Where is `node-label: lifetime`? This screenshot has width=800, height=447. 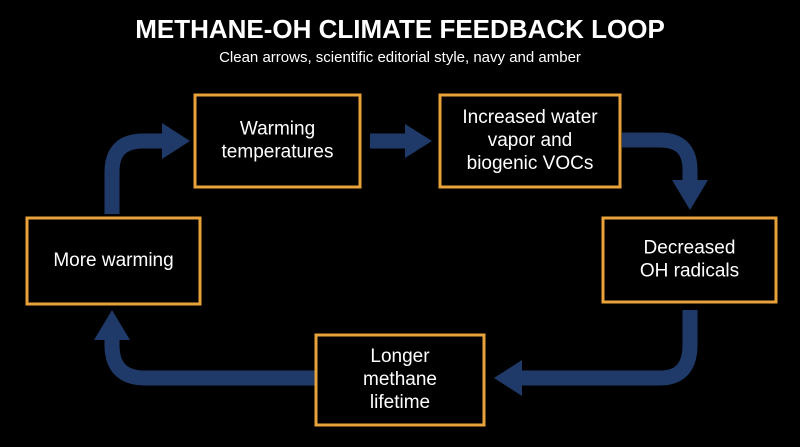
node-label: lifetime is located at coordinates (400, 402).